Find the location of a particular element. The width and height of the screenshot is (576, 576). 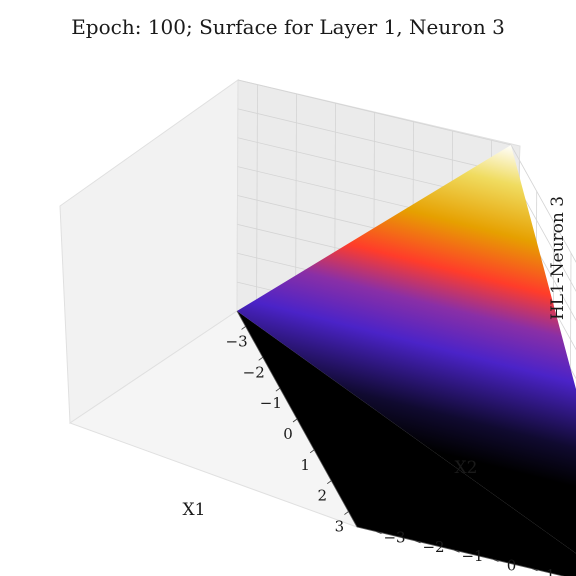

y-axis-label: X2 is located at coordinates (466, 468).